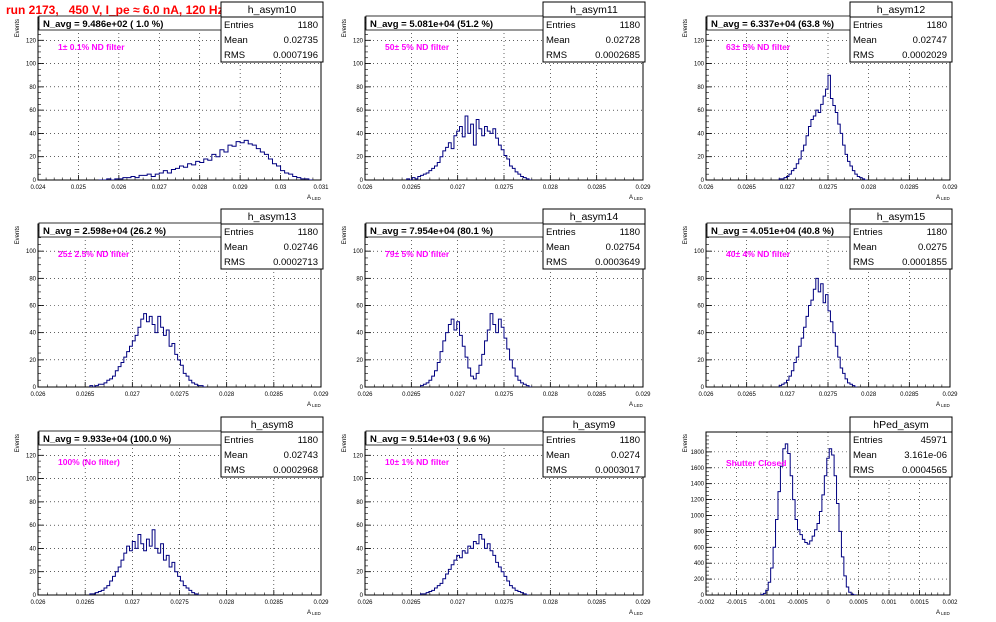  Describe the element at coordinates (698, 469) in the screenshot. I see `y-tick-label: 1600` at that location.